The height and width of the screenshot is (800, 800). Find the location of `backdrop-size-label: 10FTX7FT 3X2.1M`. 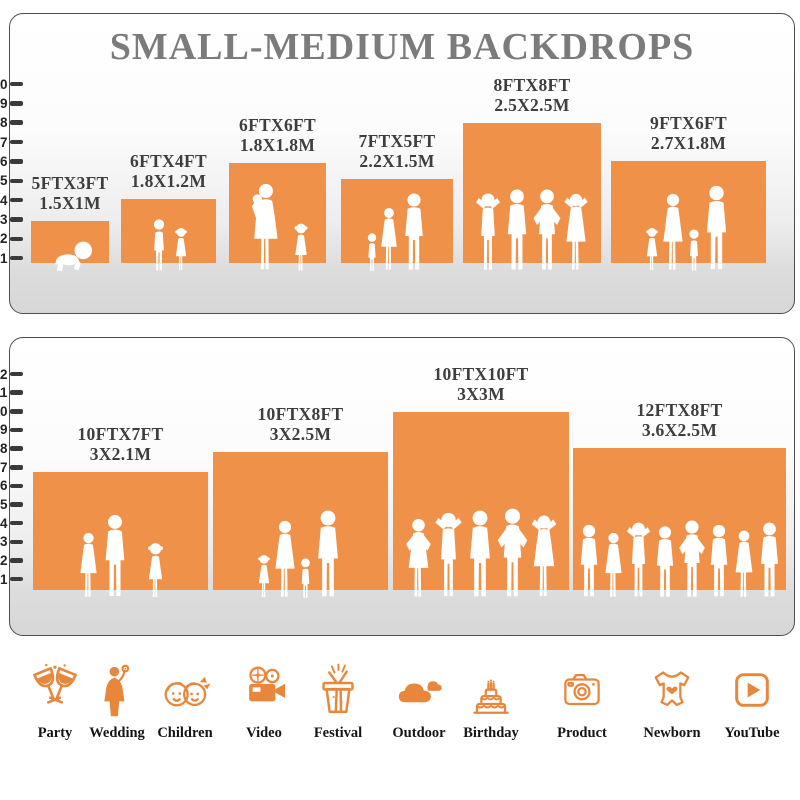

backdrop-size-label: 10FTX7FT 3X2.1M is located at coordinates (120, 444).